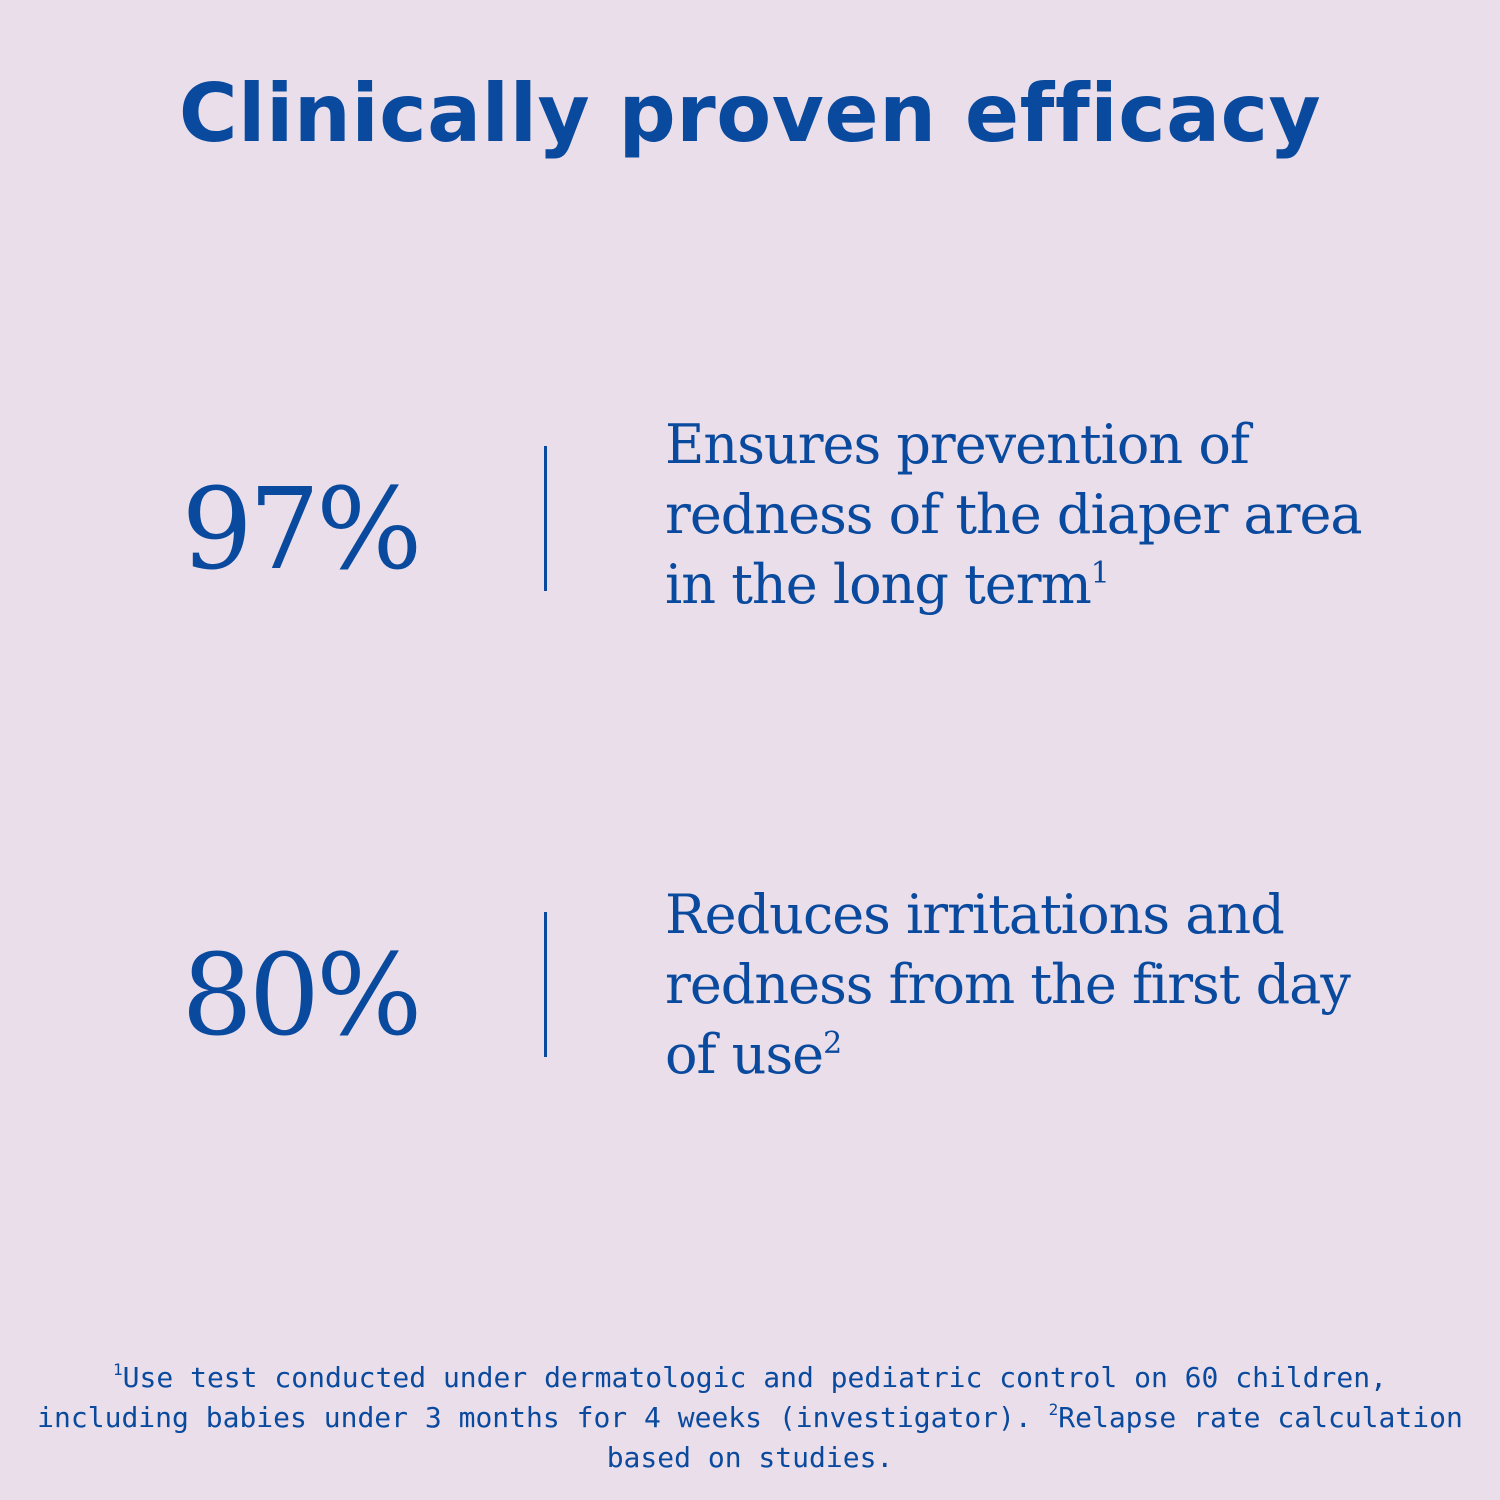  I want to click on footnote-text: based on studies., so click(750, 1457).